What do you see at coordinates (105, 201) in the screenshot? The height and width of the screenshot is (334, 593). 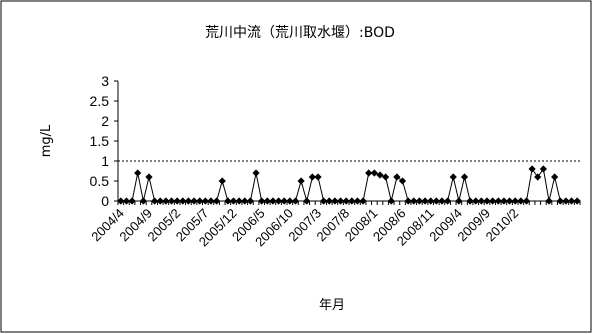 I see `y-tick-label: 0` at bounding box center [105, 201].